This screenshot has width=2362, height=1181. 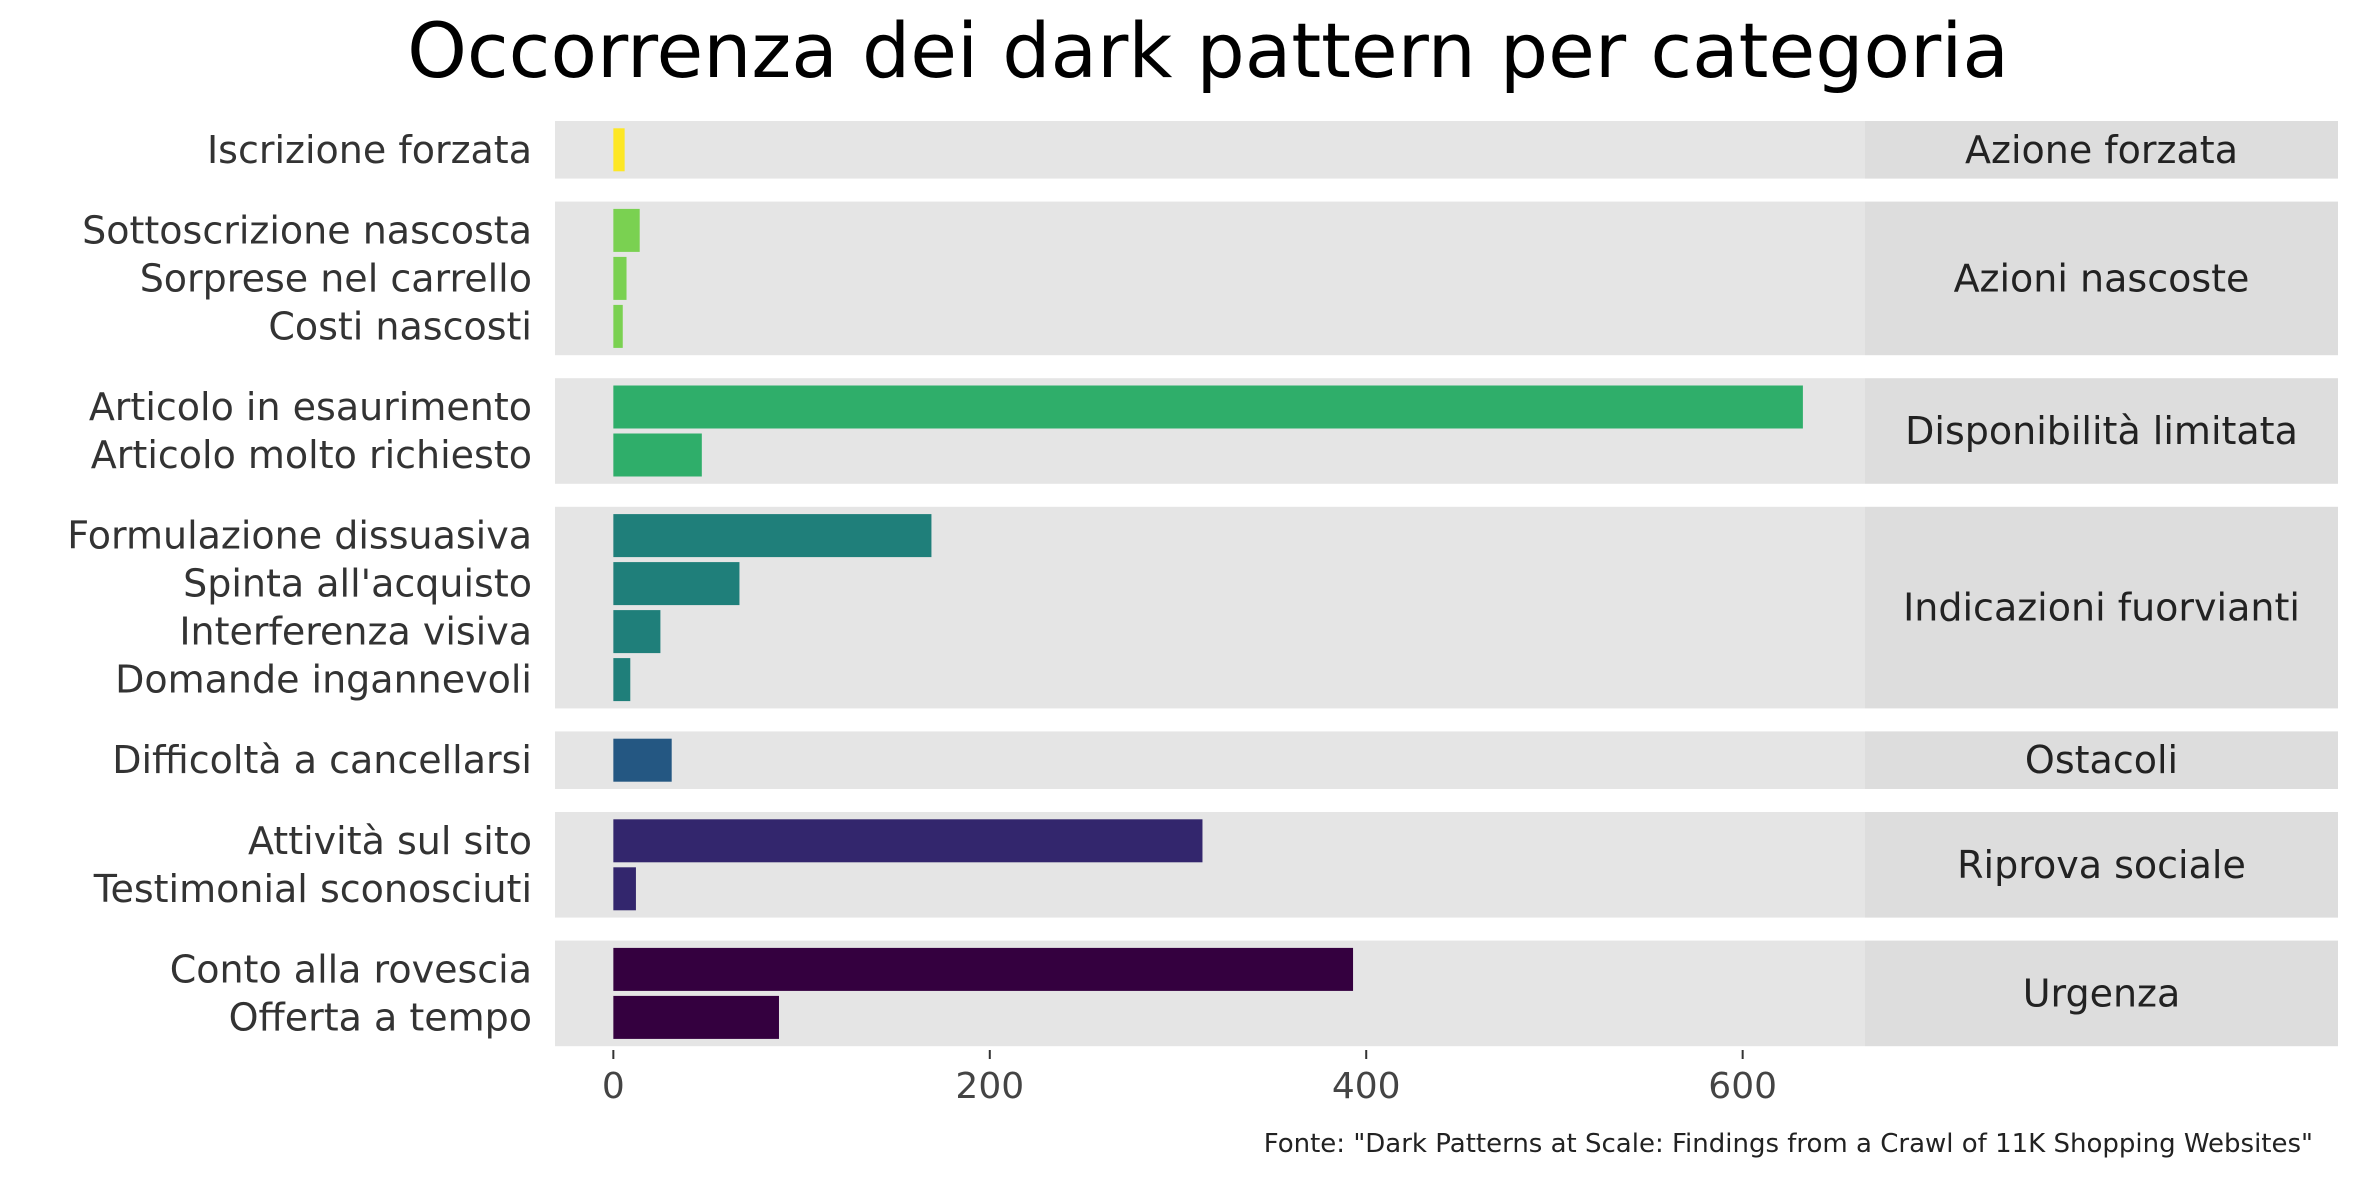 I want to click on category-label: Iscrizione forzata, so click(x=369, y=150).